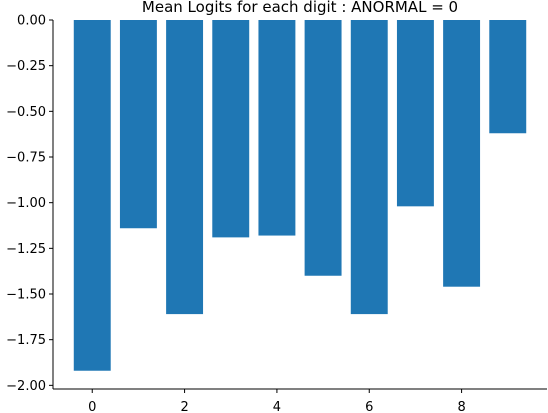 This screenshot has width=548, height=413. Describe the element at coordinates (26, 66) in the screenshot. I see `y-tick-label: −0.25` at that location.